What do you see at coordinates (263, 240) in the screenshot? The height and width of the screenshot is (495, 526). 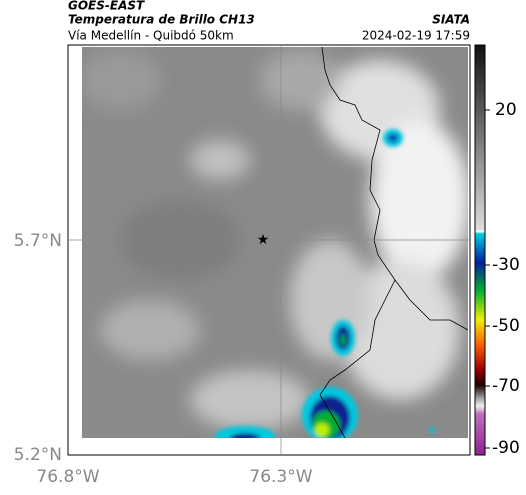 I see `location-star: ★` at bounding box center [263, 240].